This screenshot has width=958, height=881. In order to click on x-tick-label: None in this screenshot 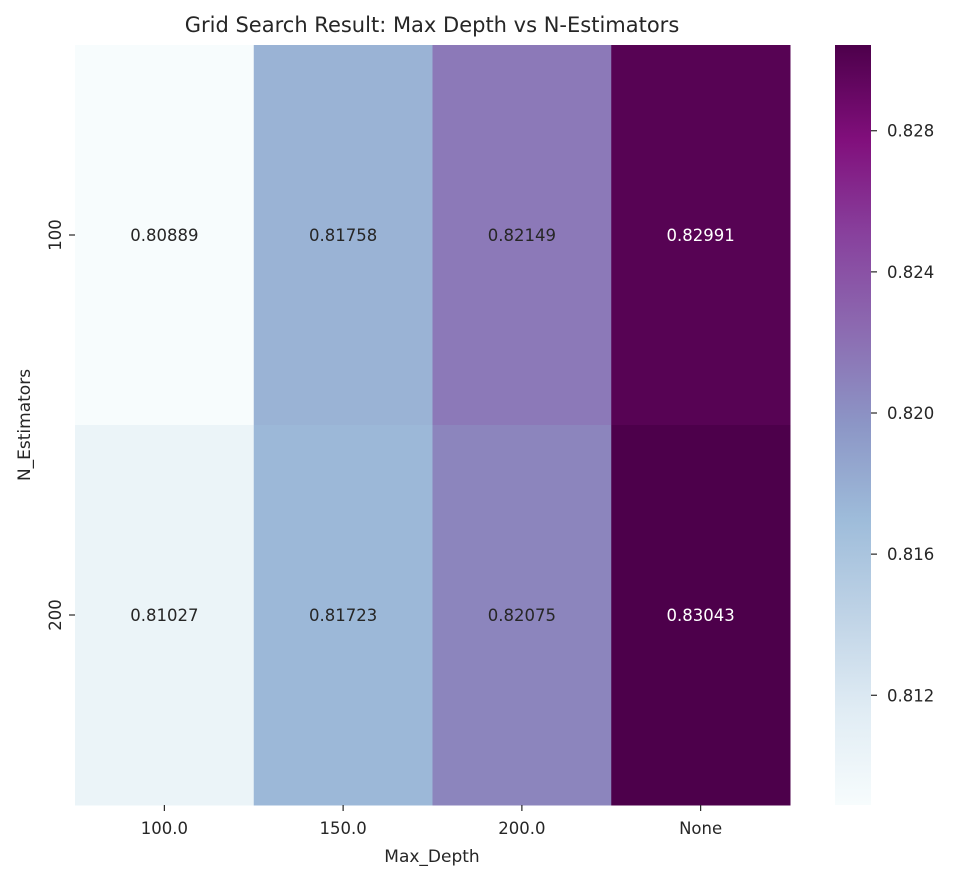, I will do `click(700, 828)`.